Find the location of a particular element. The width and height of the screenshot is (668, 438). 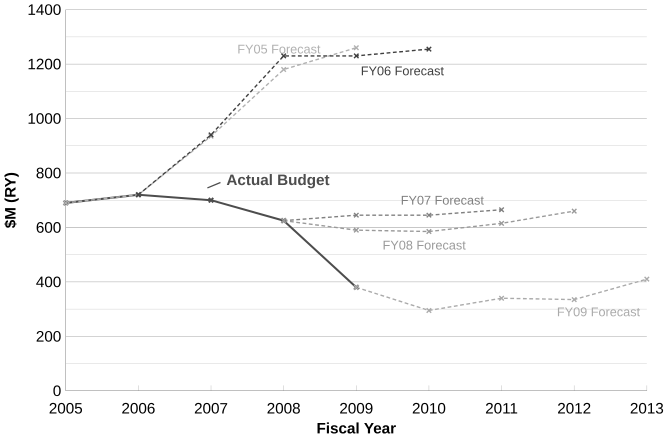

x-tick-label: 2005 is located at coordinates (66, 408).